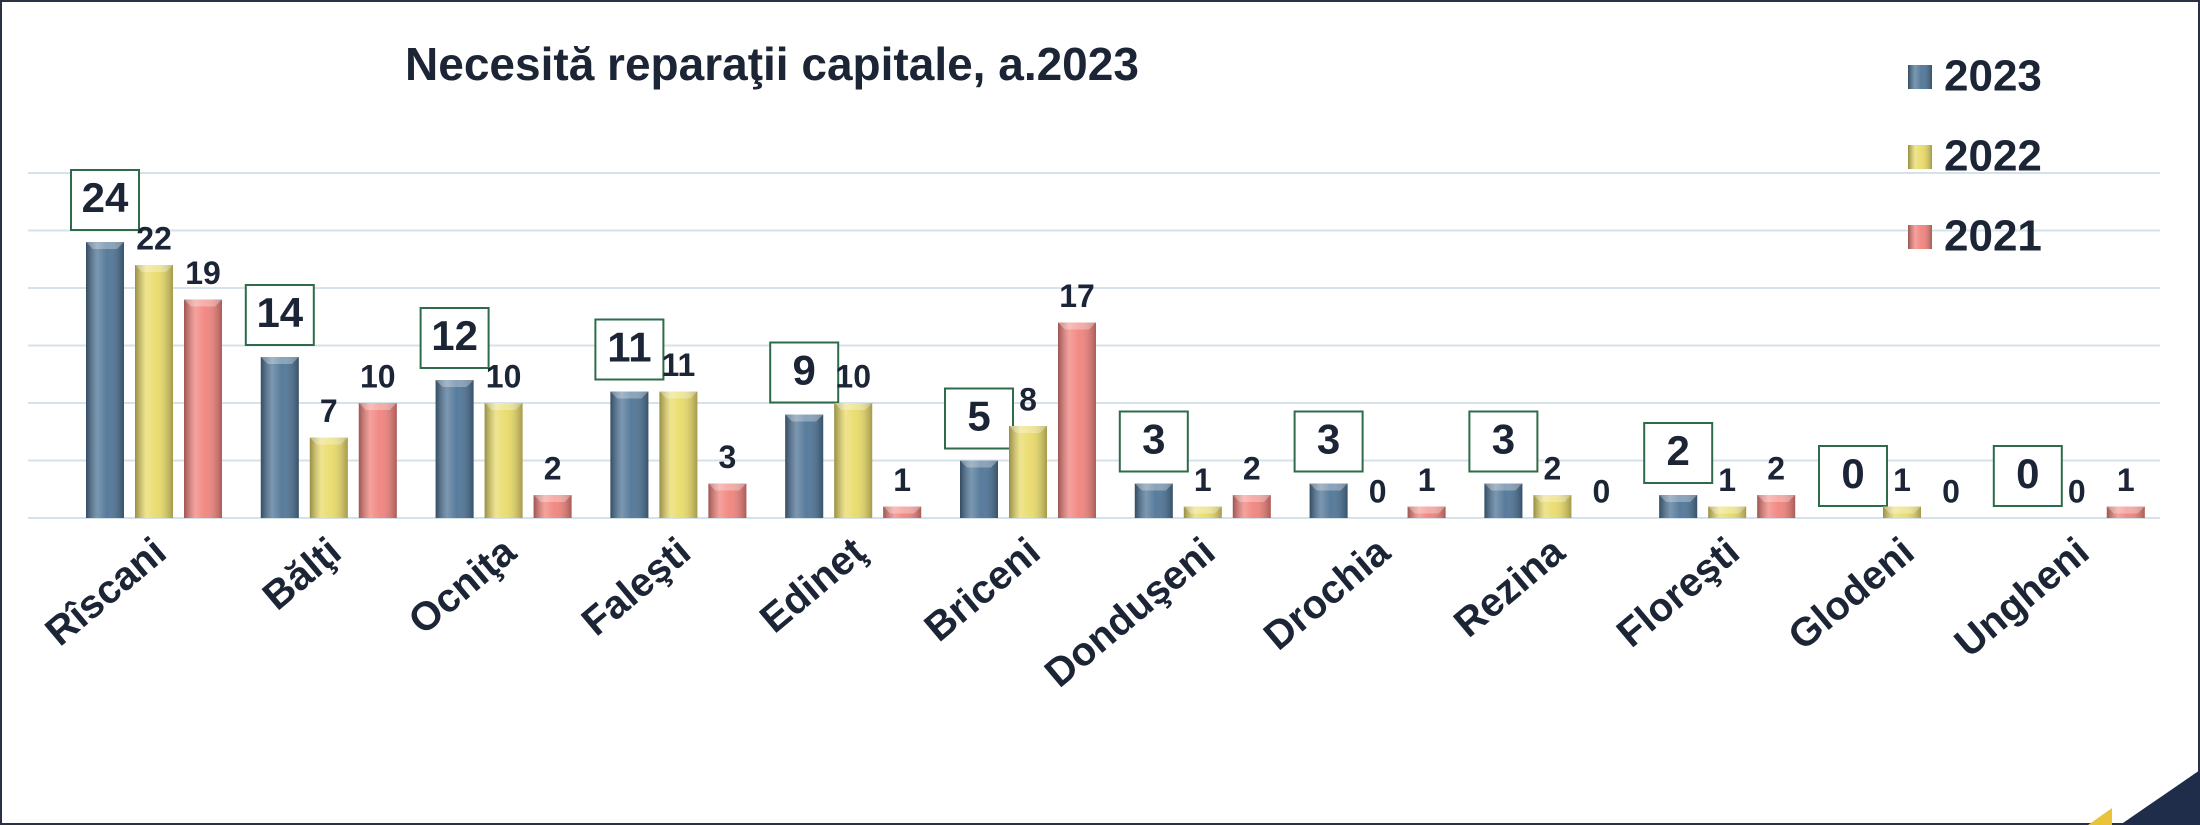  I want to click on data-label: 14, so click(279, 312).